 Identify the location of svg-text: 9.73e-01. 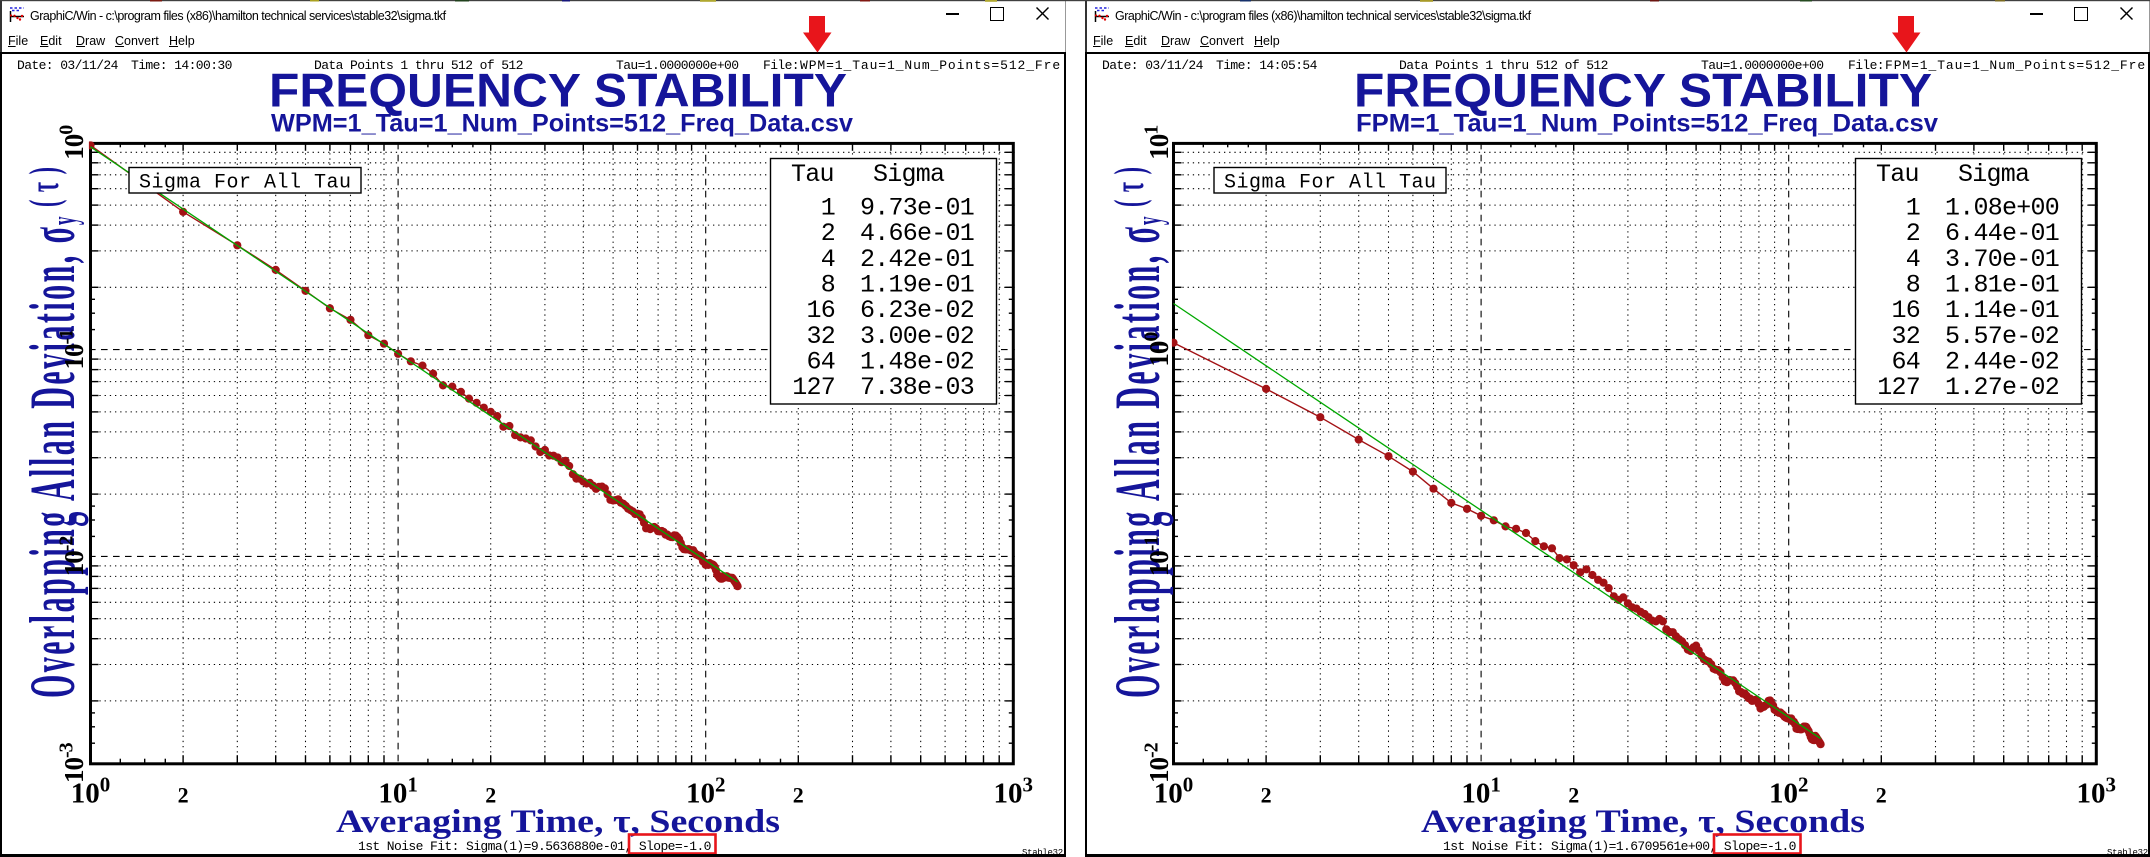
(917, 208).